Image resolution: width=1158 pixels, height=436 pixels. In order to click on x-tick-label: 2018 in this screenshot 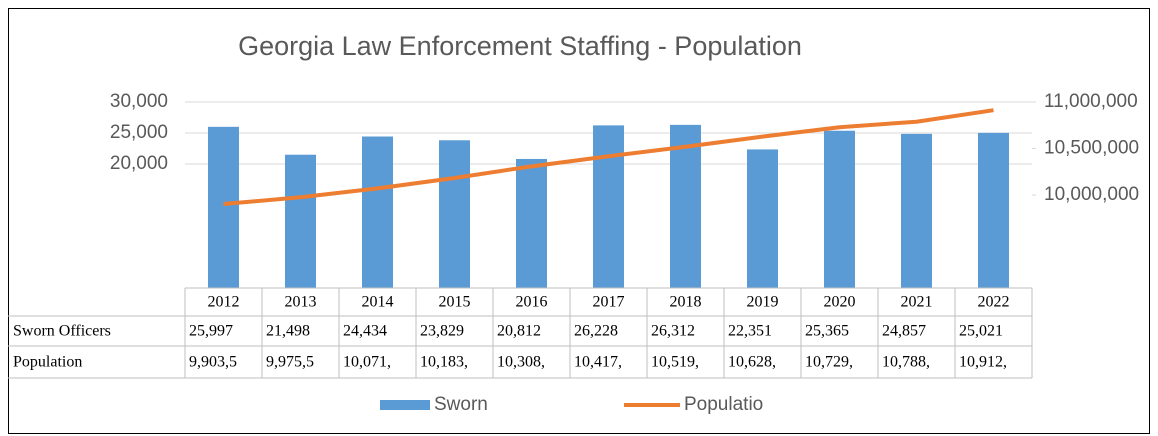, I will do `click(686, 302)`.